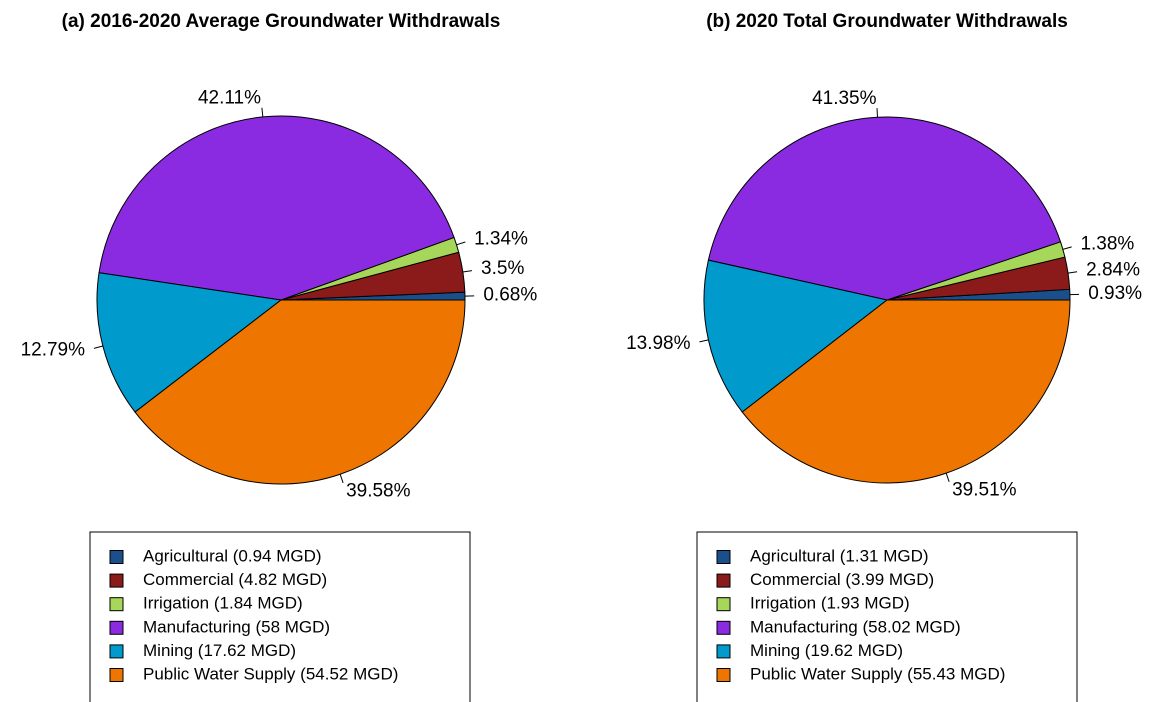 This screenshot has height=702, width=1153. I want to click on legend-label: Mining (19.62 MGD), so click(826, 650).